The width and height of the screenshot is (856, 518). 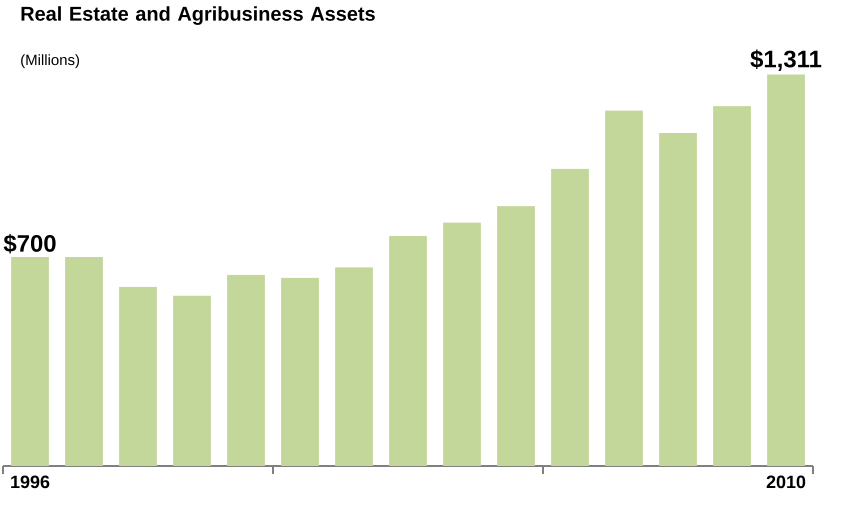 I want to click on x-tick-label: 2010, so click(x=786, y=482).